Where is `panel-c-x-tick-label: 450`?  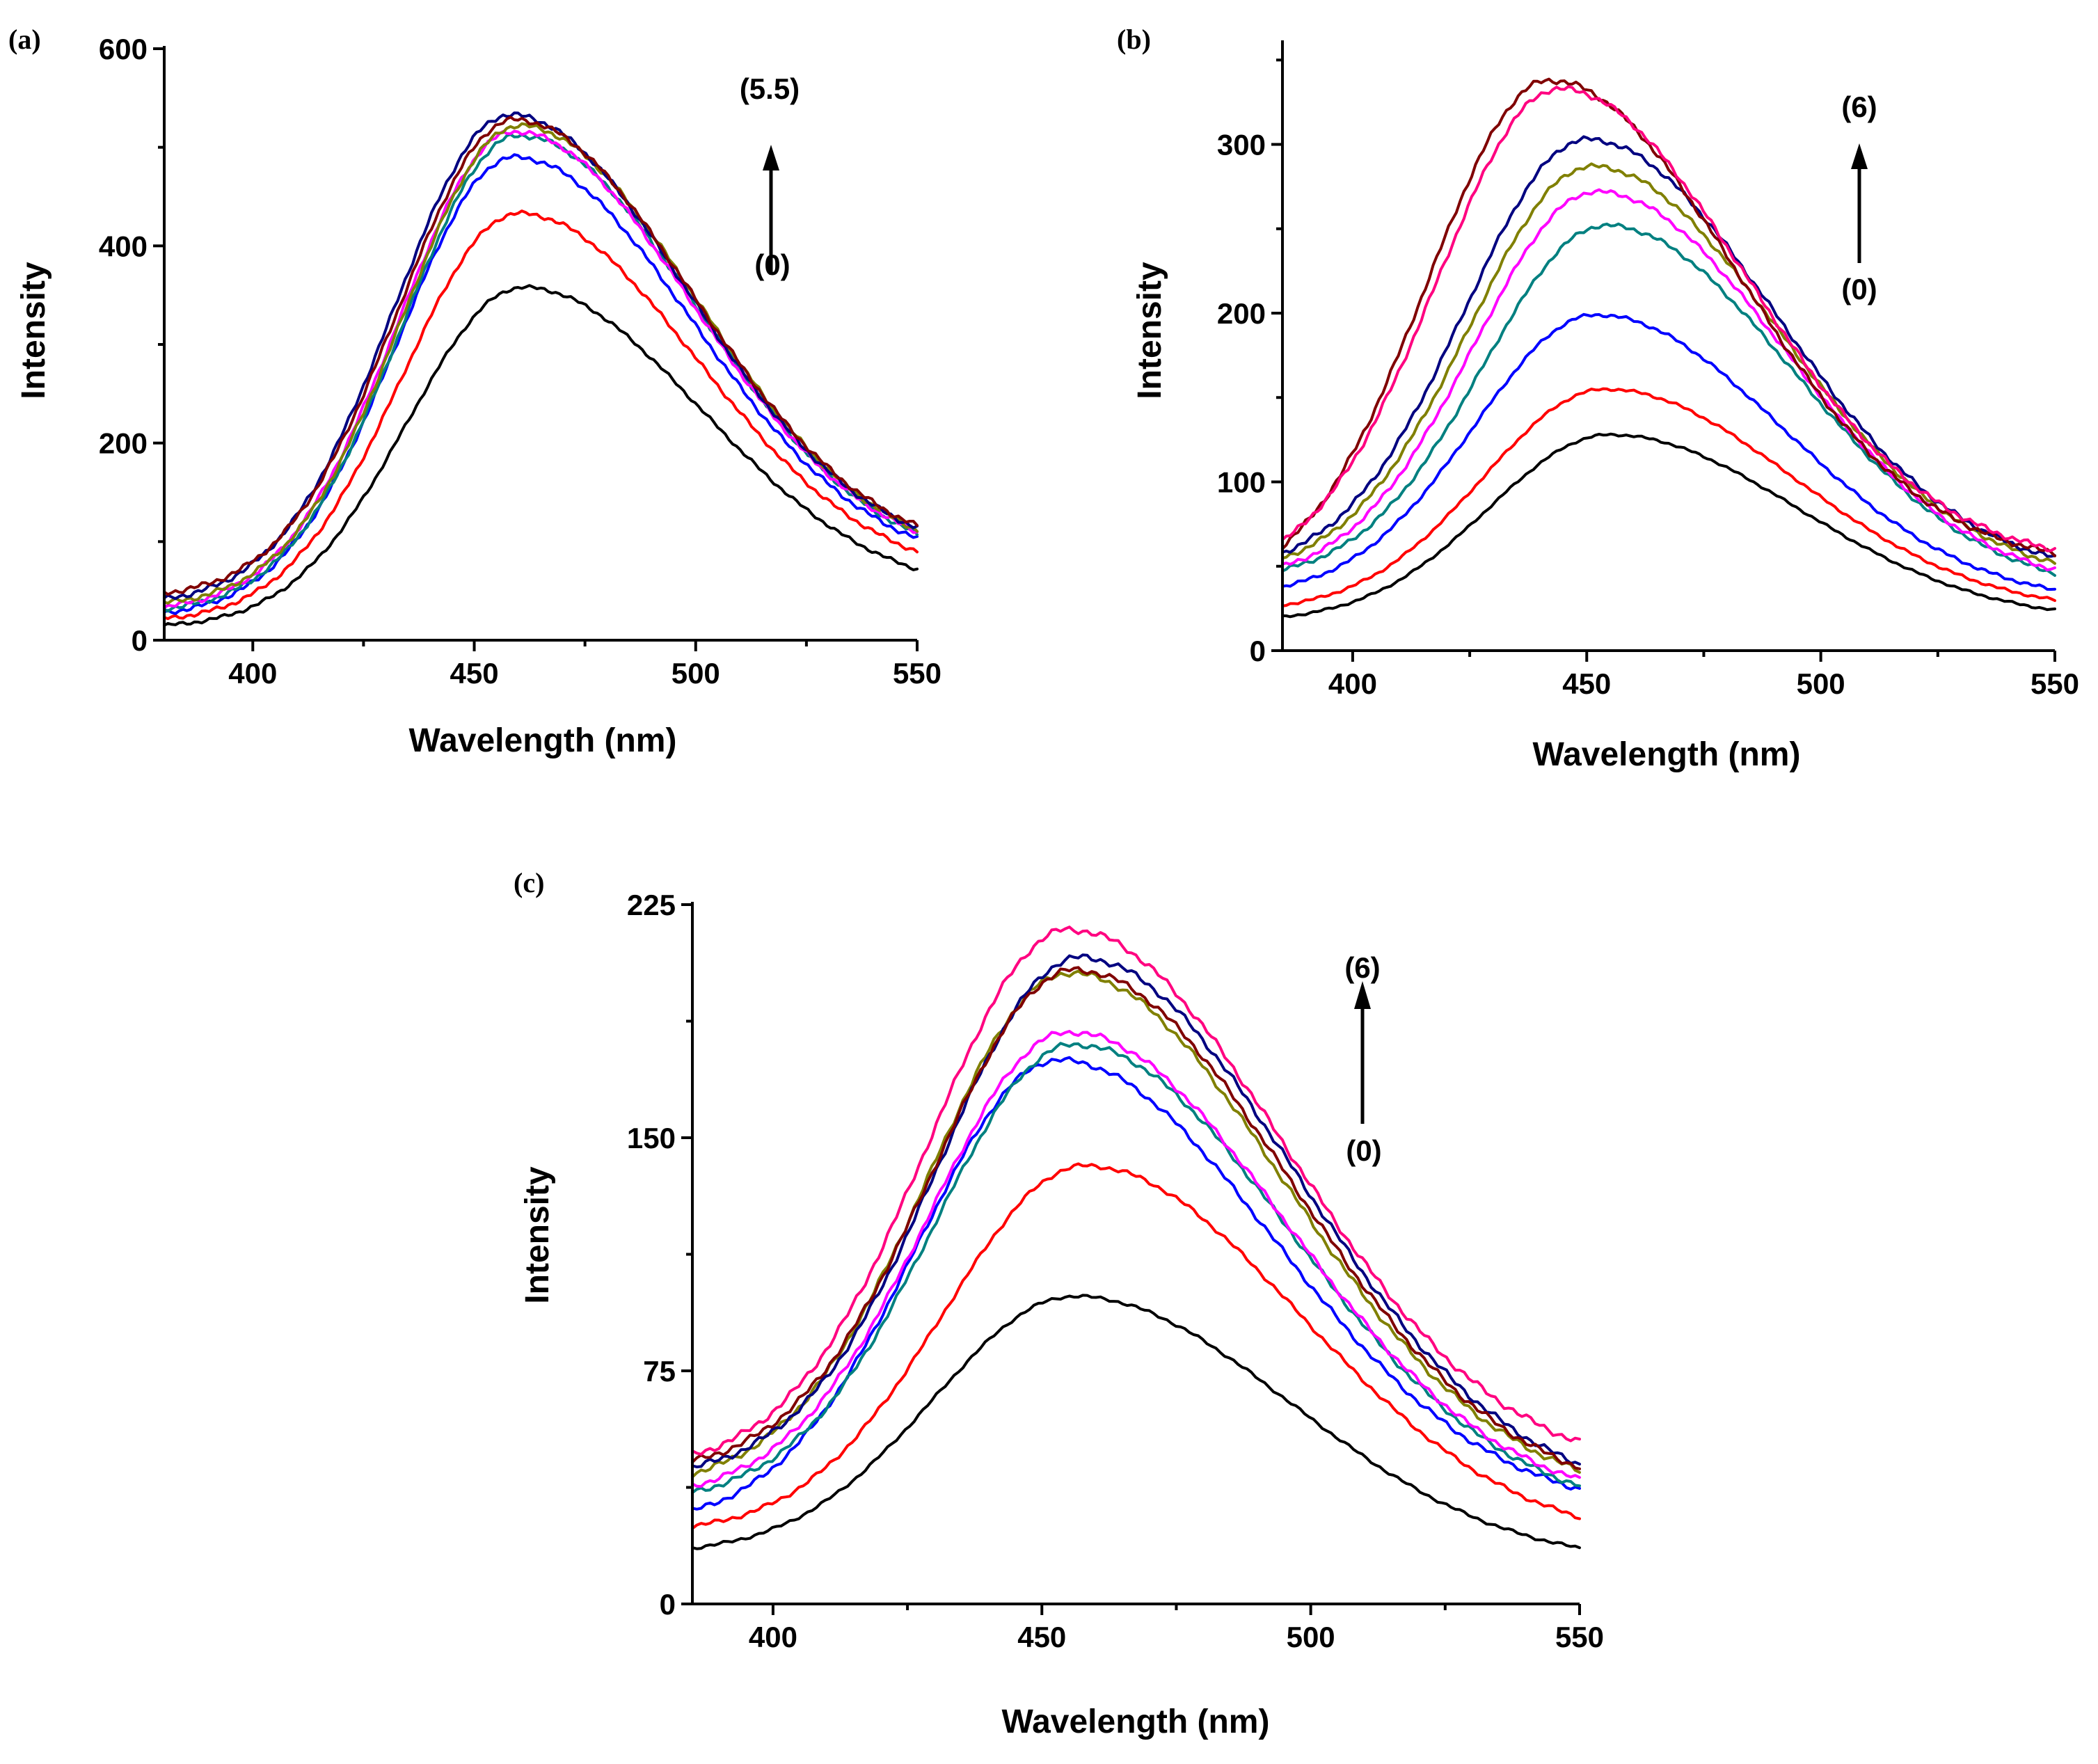
panel-c-x-tick-label: 450 is located at coordinates (1042, 1637).